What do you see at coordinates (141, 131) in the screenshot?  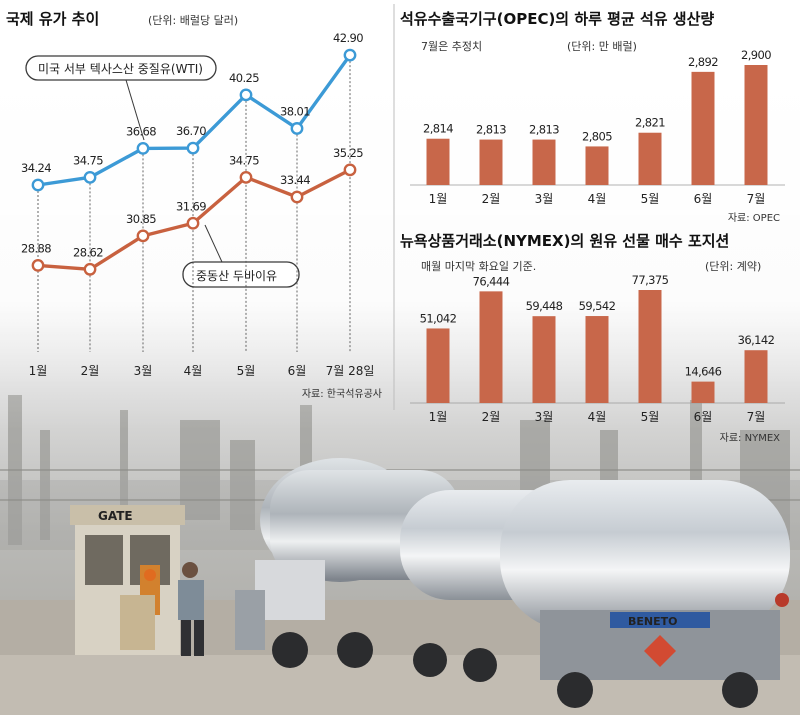 I see `line-value-label: 36.68` at bounding box center [141, 131].